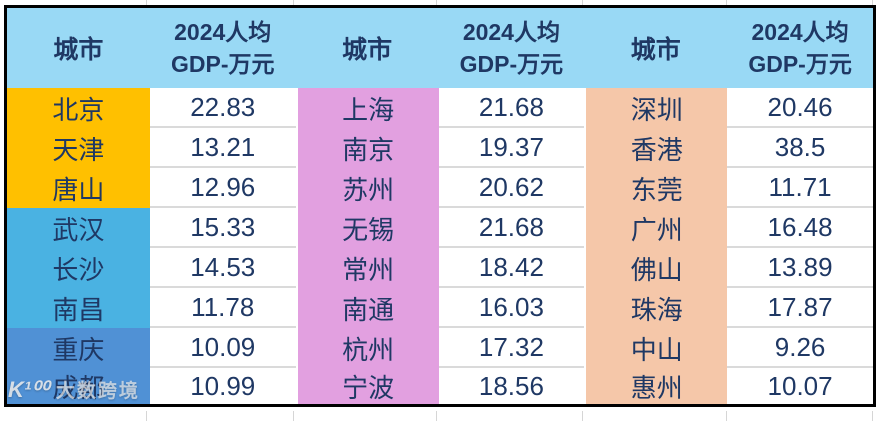 Image resolution: width=880 pixels, height=421 pixels. I want to click on city-cell: 苏州, so click(367, 188).